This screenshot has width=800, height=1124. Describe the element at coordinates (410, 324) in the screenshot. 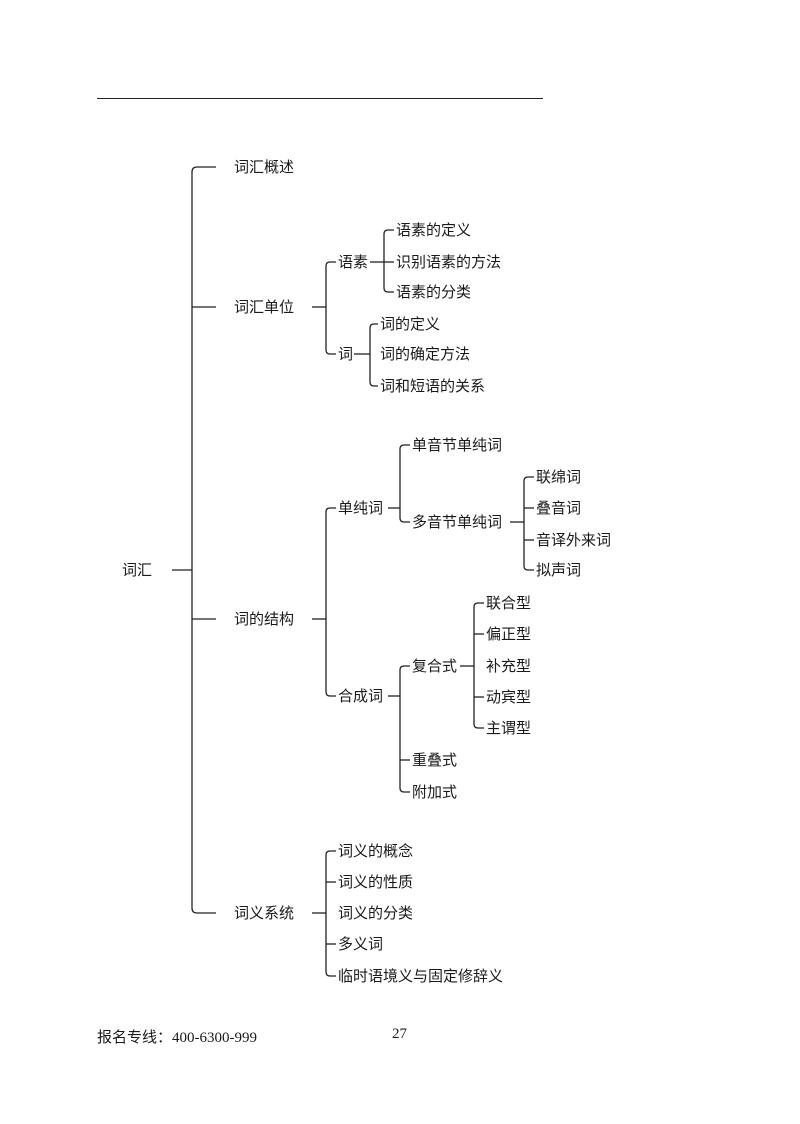

I see `node-word-item: 词的定义` at that location.